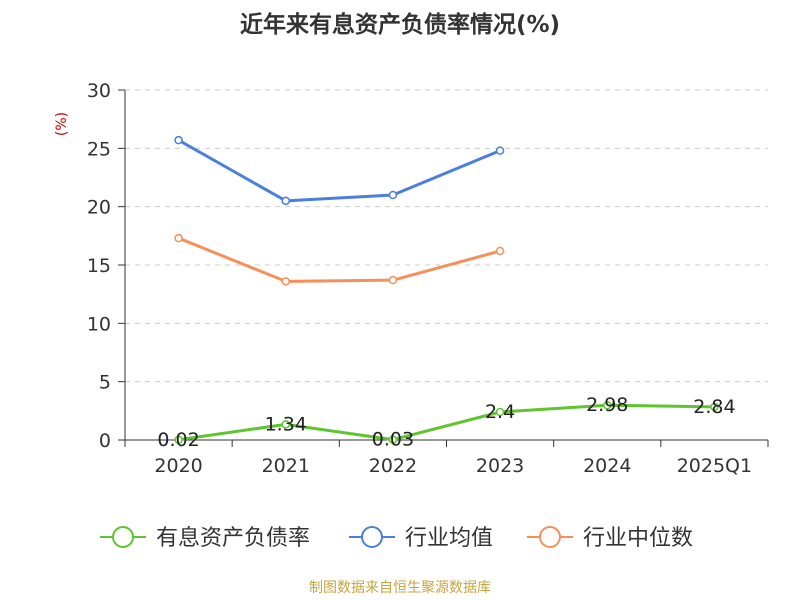 Image resolution: width=800 pixels, height=600 pixels. I want to click on x-tick-label: 2025Q1, so click(714, 466).